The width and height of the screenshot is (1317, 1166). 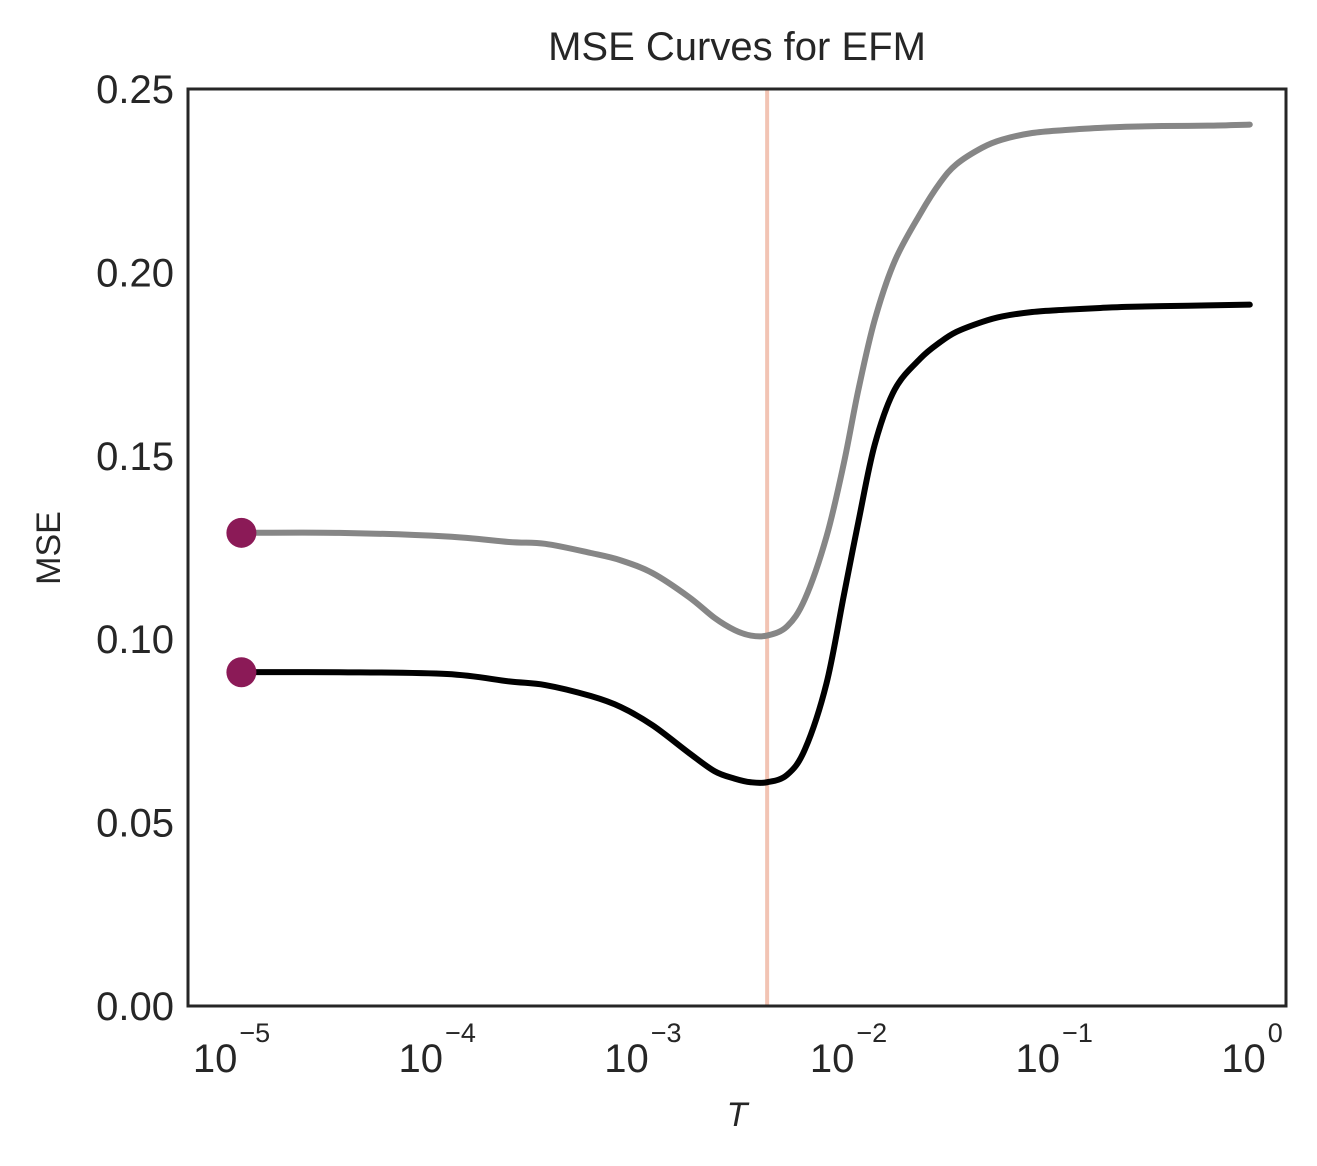 I want to click on x-tick-label-exponent: −4, so click(x=460, y=1033).